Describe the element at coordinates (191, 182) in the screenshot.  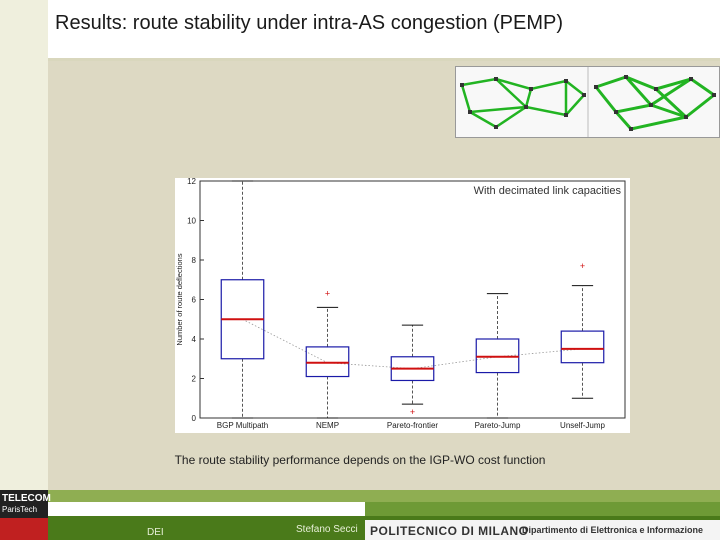
I see `y-tick-label: 12` at that location.